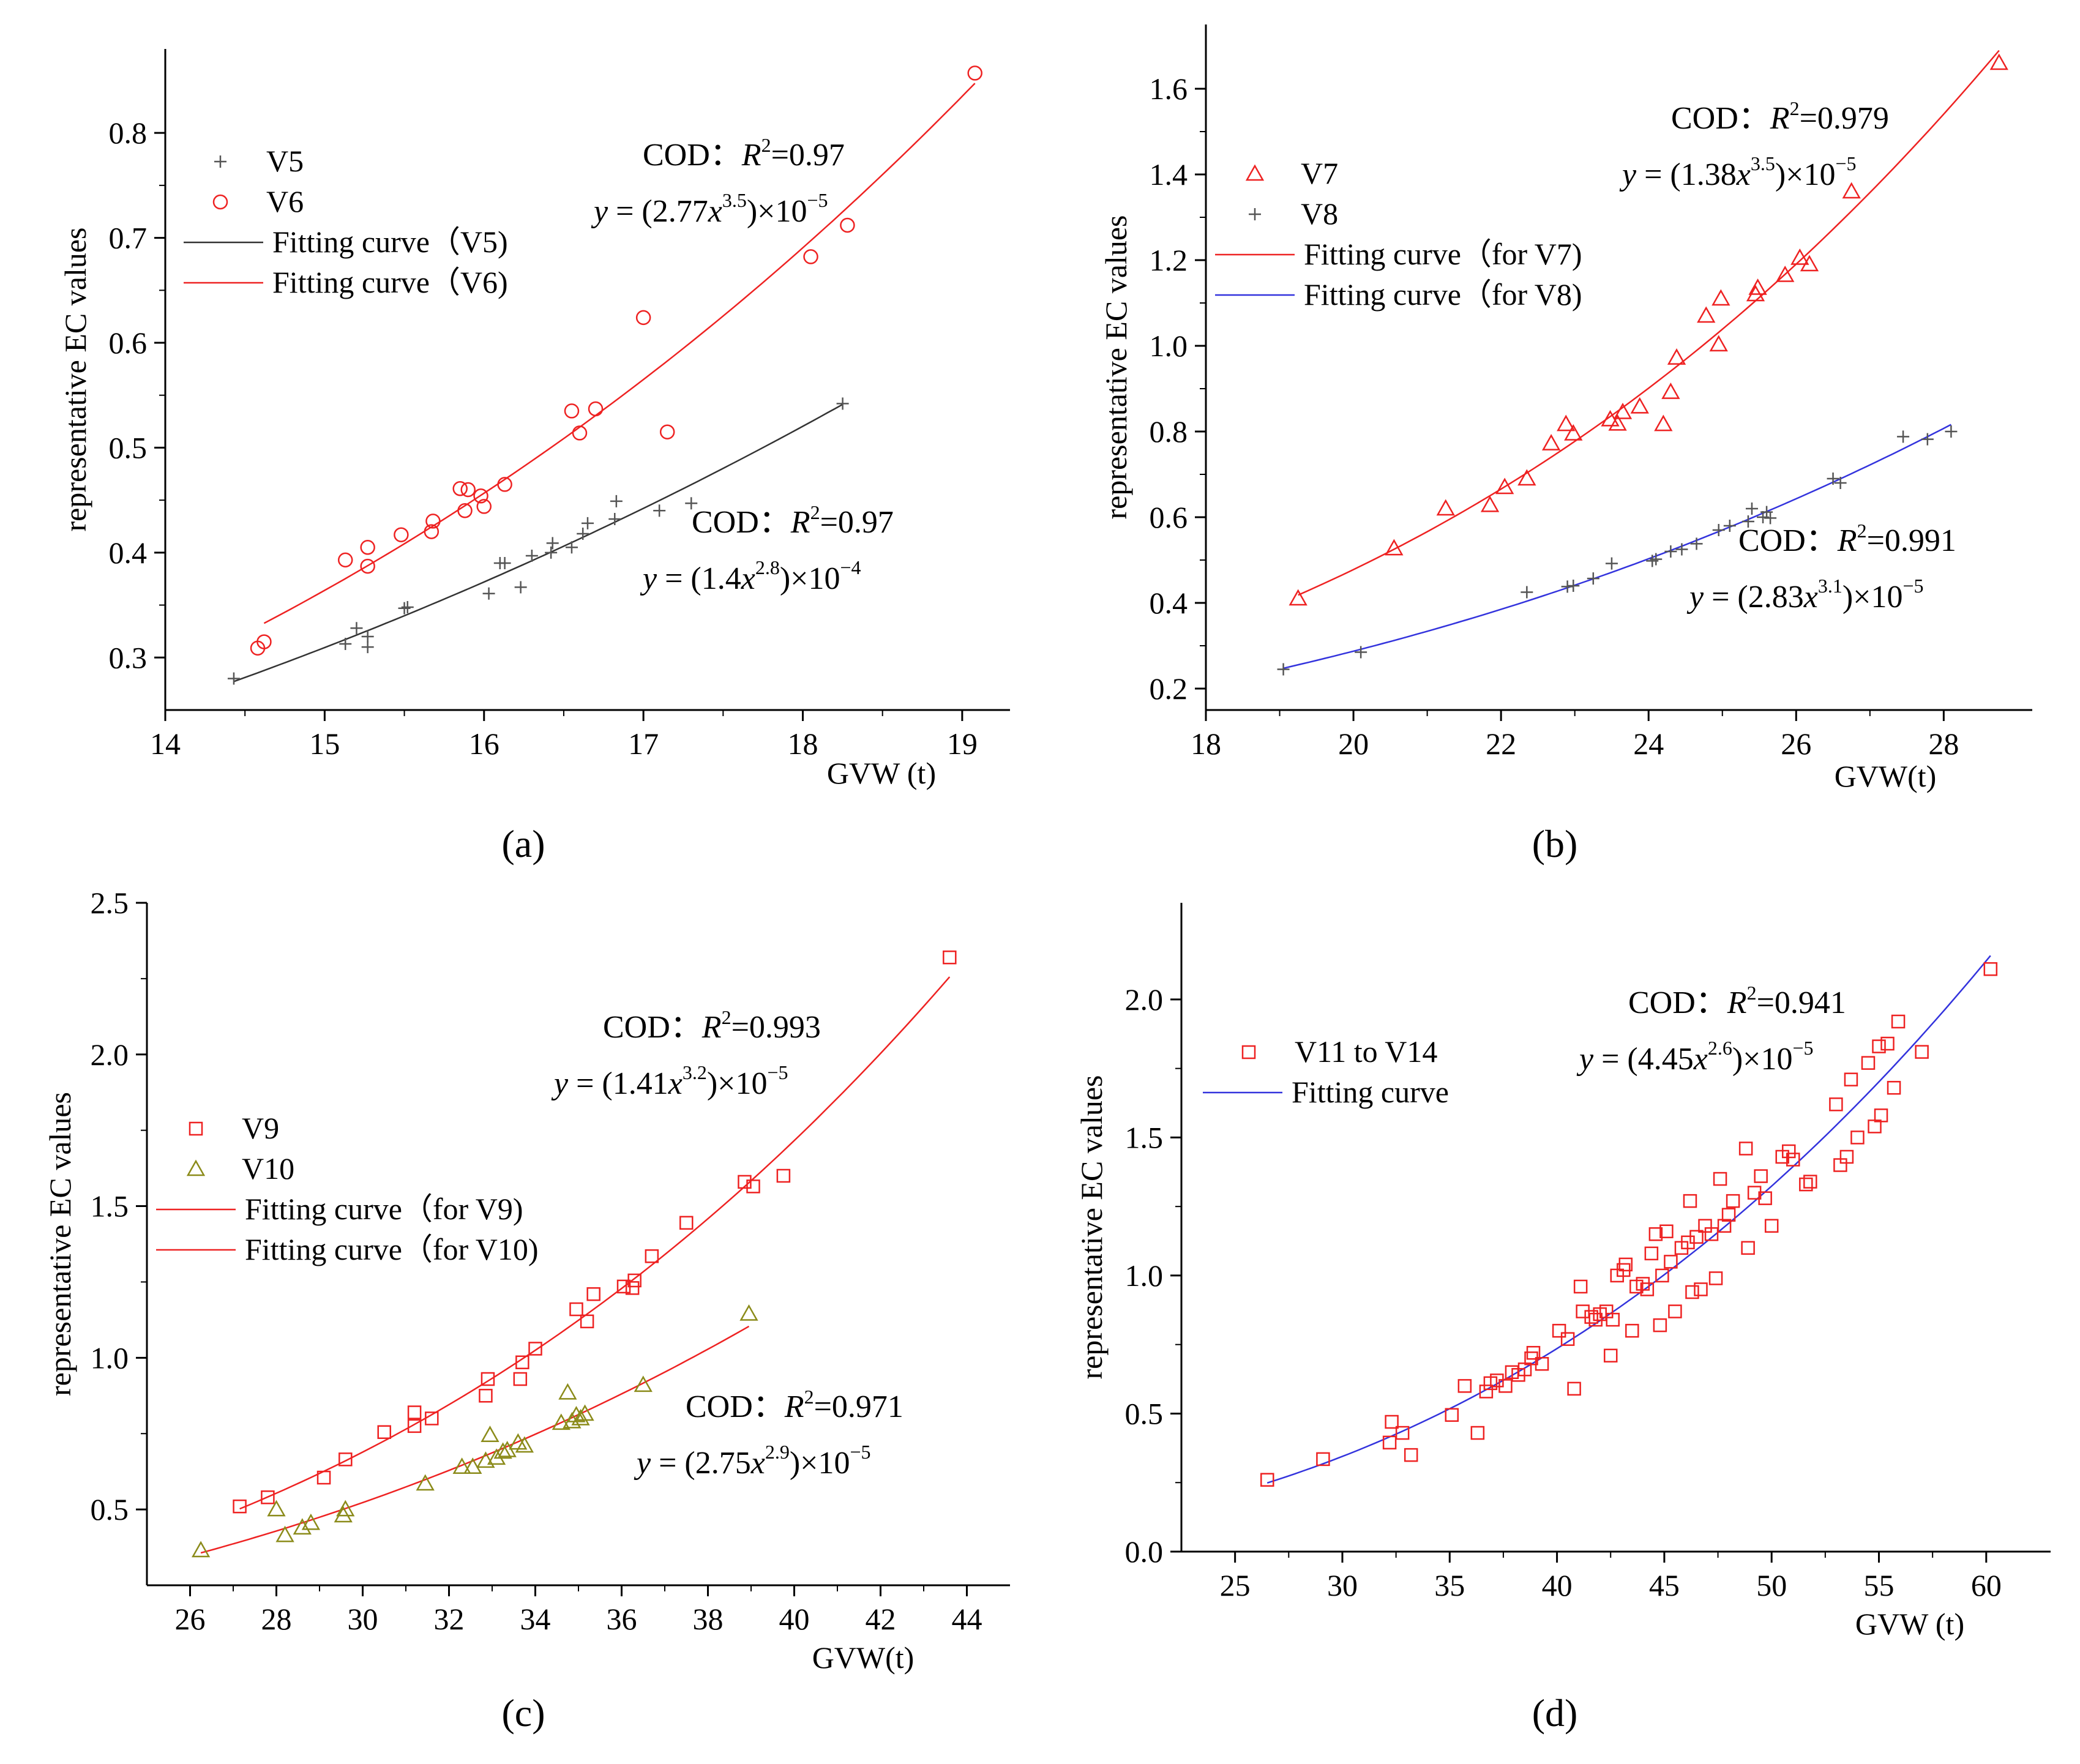 This screenshot has height=1764, width=2080. I want to click on legend-label: V8, so click(1319, 213).